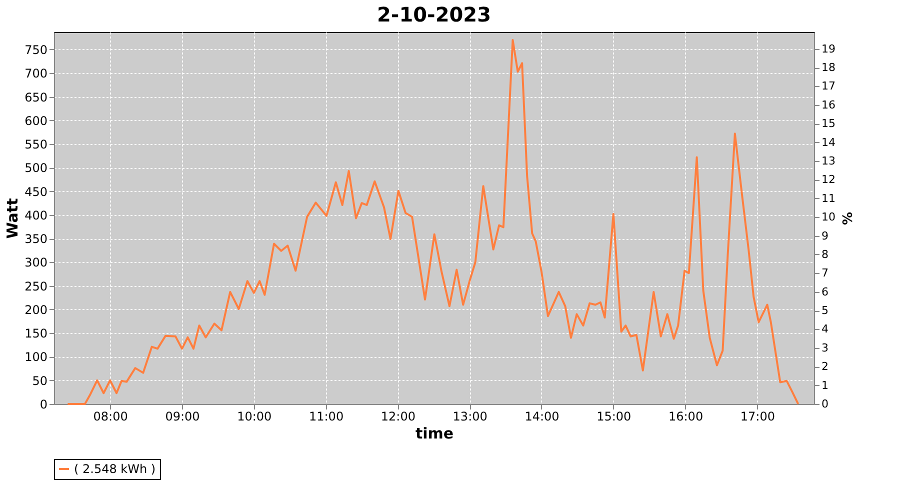  What do you see at coordinates (825, 329) in the screenshot?
I see `y2-tick-label: 4` at bounding box center [825, 329].